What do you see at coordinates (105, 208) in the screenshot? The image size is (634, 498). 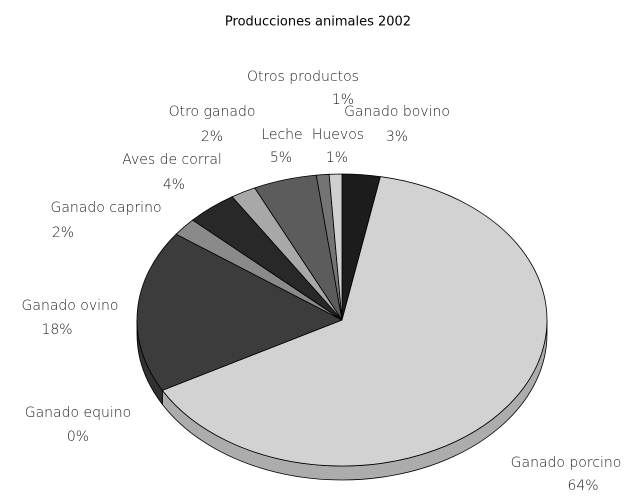 I see `slice-label: Ganado caprino` at bounding box center [105, 208].